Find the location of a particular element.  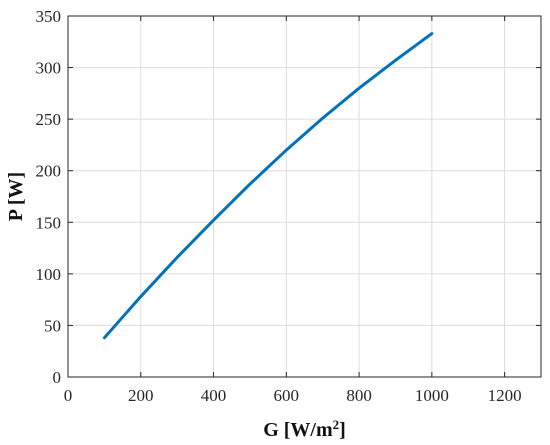

x-tick-label: 800 is located at coordinates (359, 395).